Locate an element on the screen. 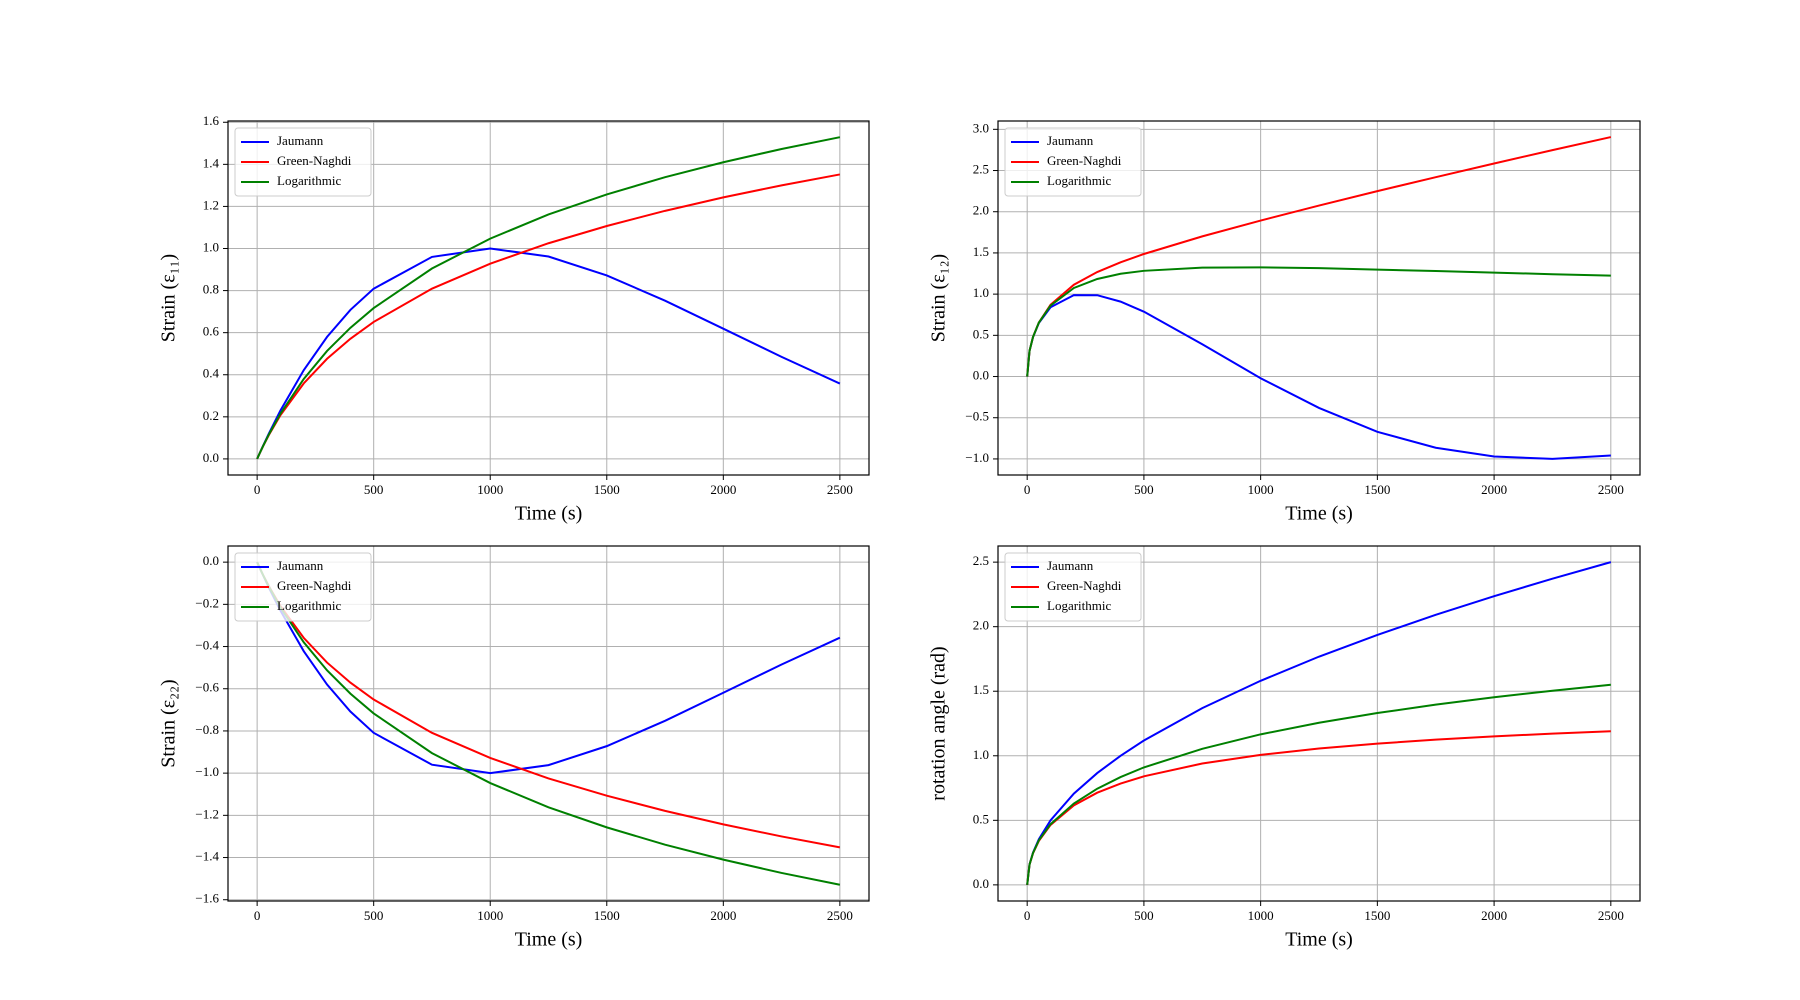 This screenshot has height=1000, width=1800. y-tick-label: 0.2 is located at coordinates (211, 415).